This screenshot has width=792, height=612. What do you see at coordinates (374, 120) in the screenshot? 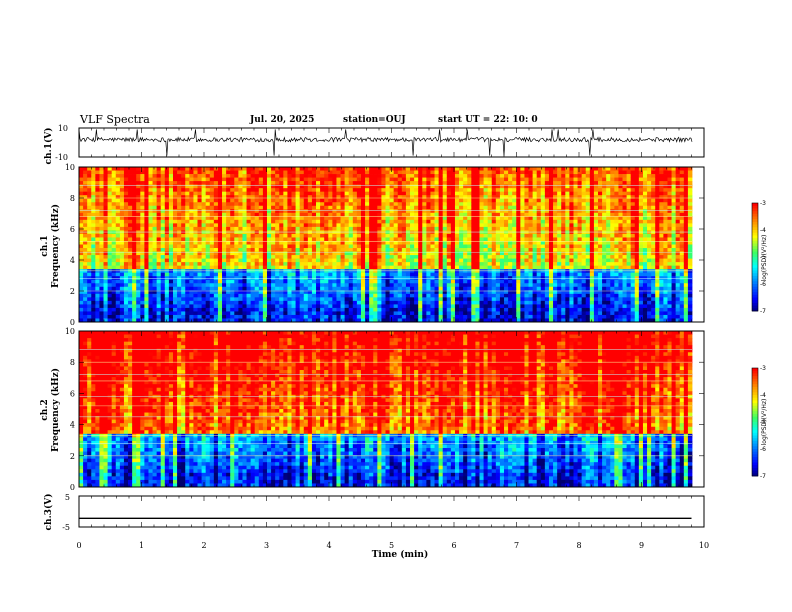
I see `header-station: station=OUJ` at bounding box center [374, 120].